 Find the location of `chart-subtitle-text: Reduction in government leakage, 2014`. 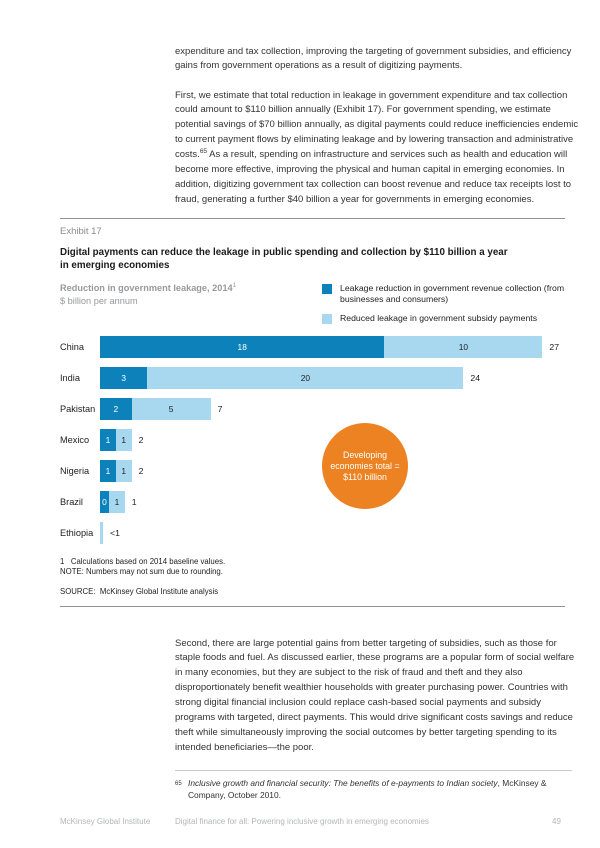

chart-subtitle-text: Reduction in government leakage, 2014 is located at coordinates (146, 288).